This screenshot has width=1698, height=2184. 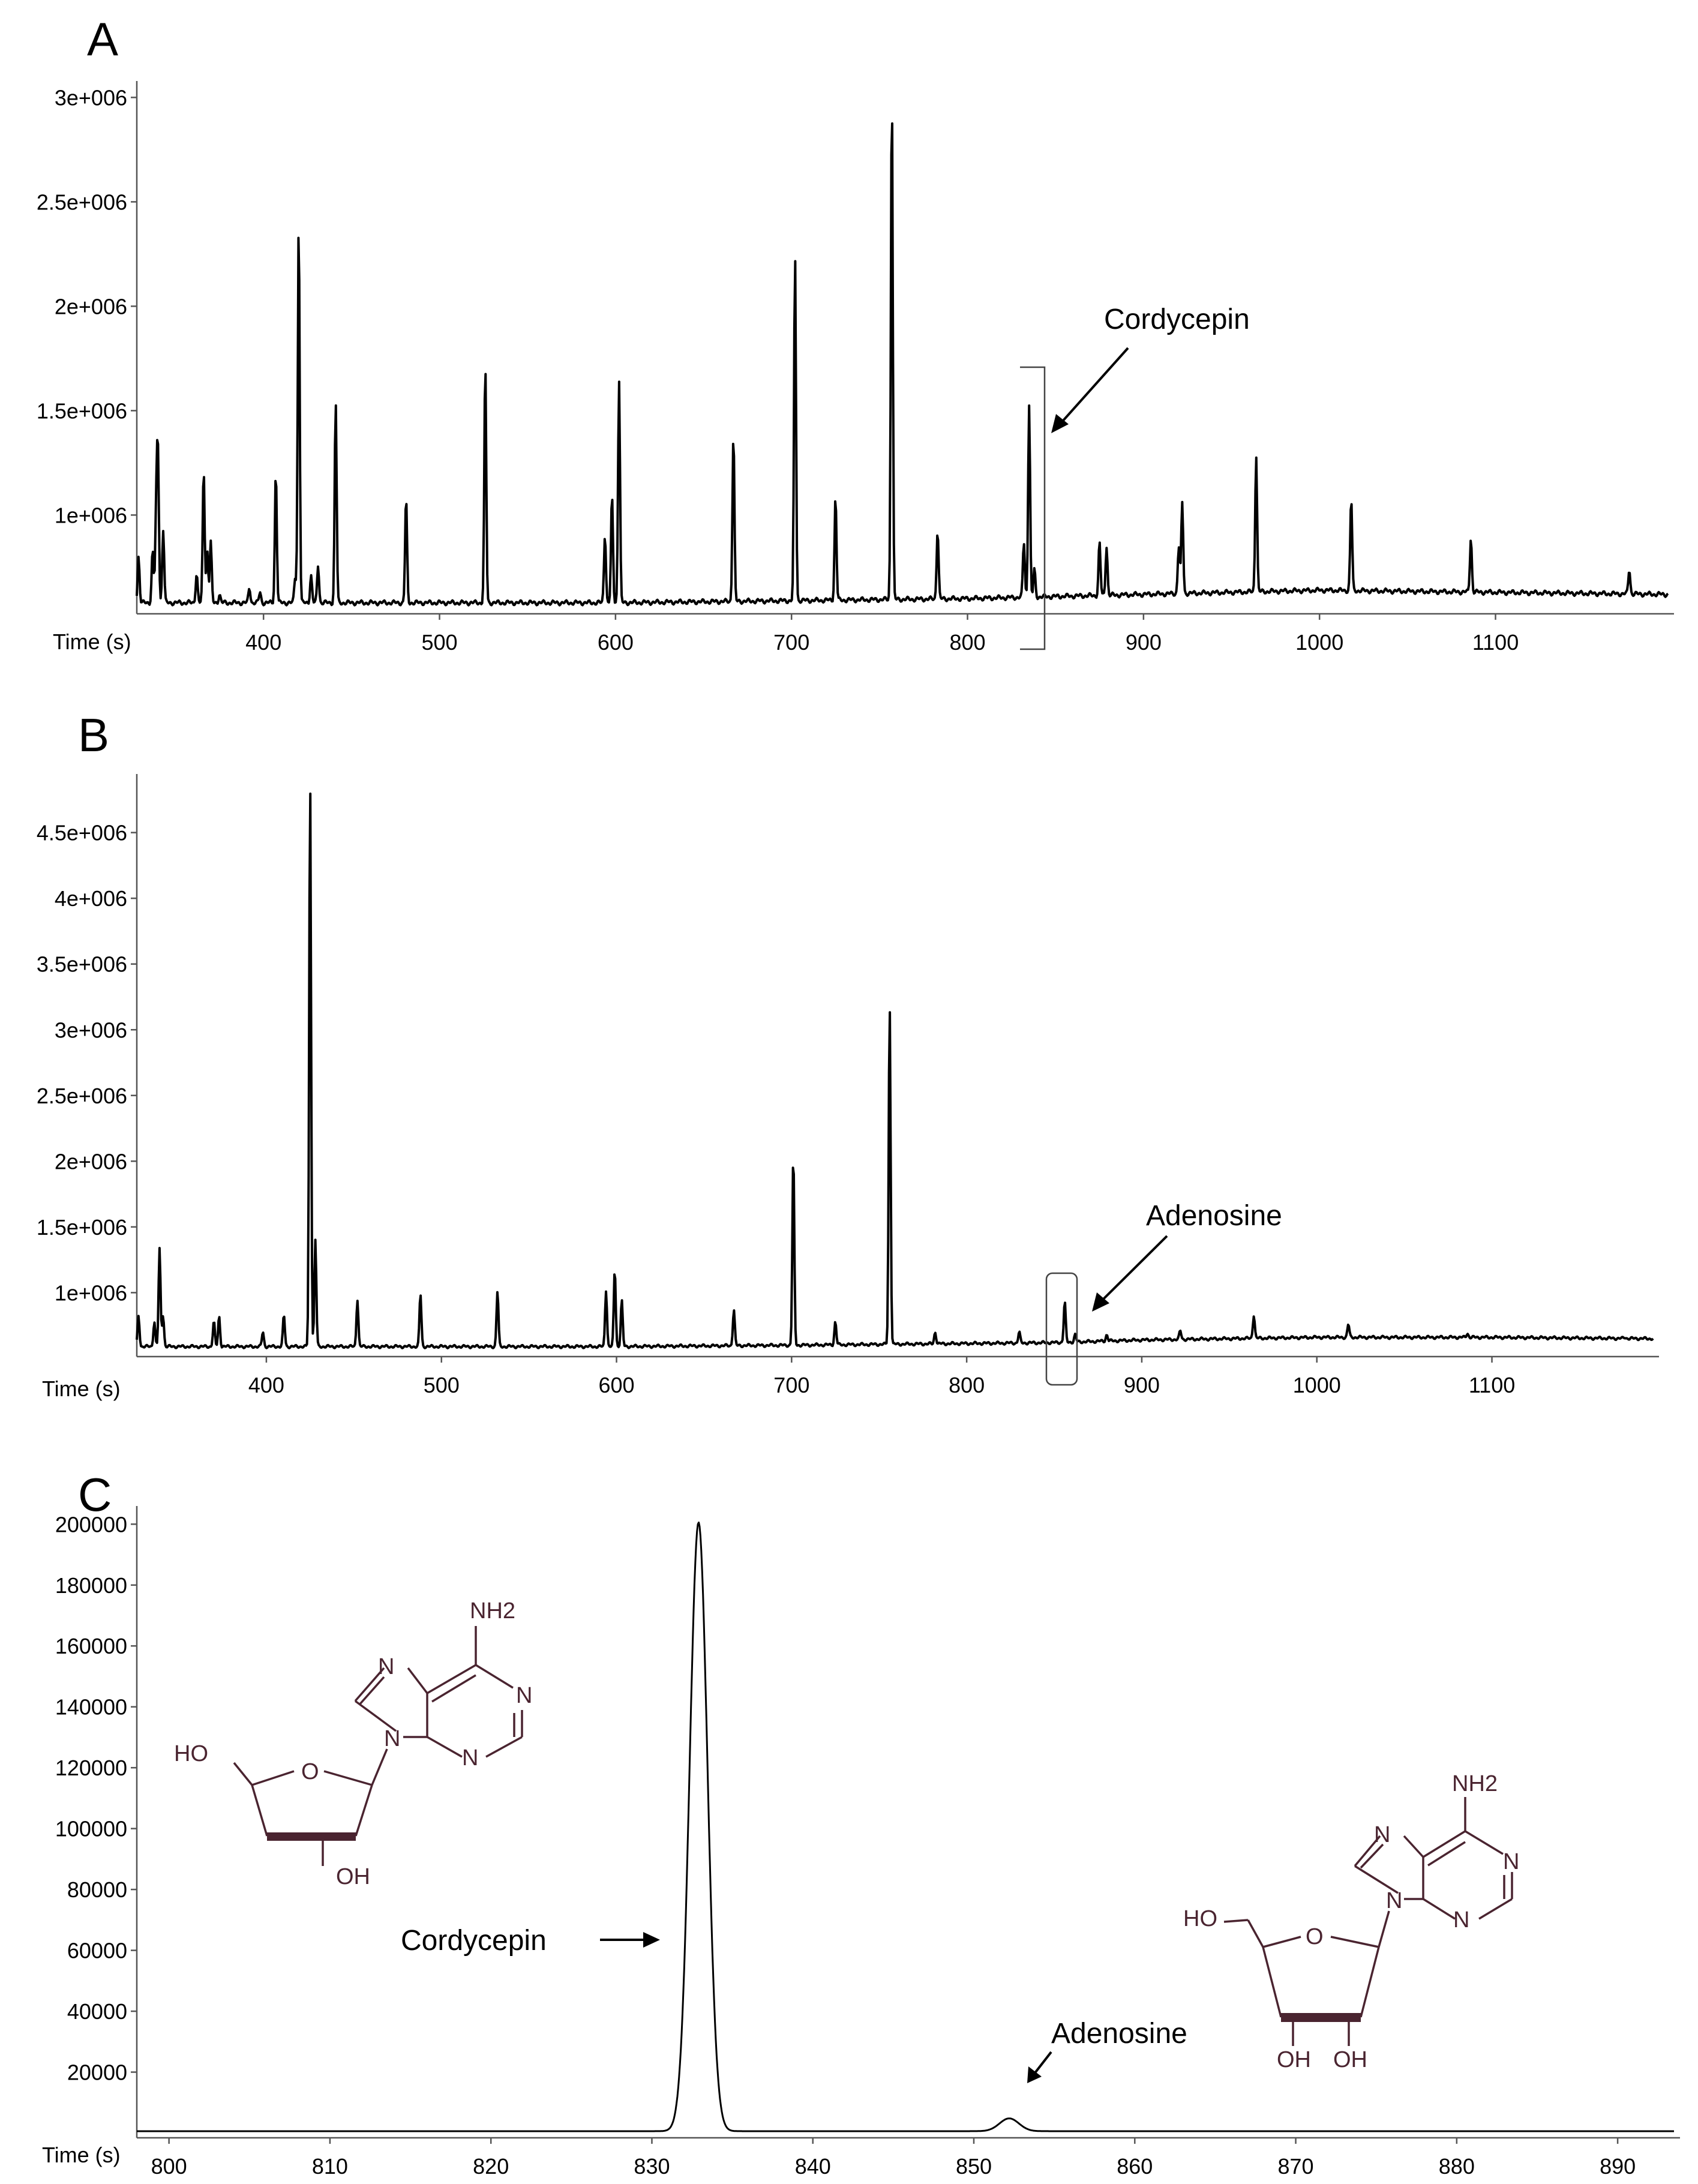 What do you see at coordinates (1177, 319) in the screenshot?
I see `annotation-cordycepin-a: Cordycepin` at bounding box center [1177, 319].